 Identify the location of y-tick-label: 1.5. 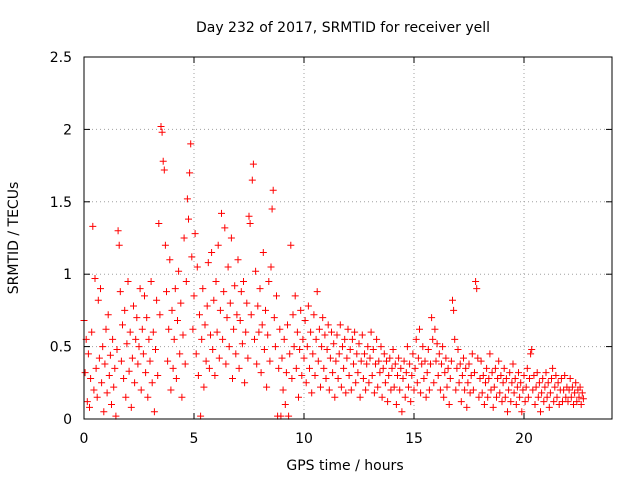
(61, 203).